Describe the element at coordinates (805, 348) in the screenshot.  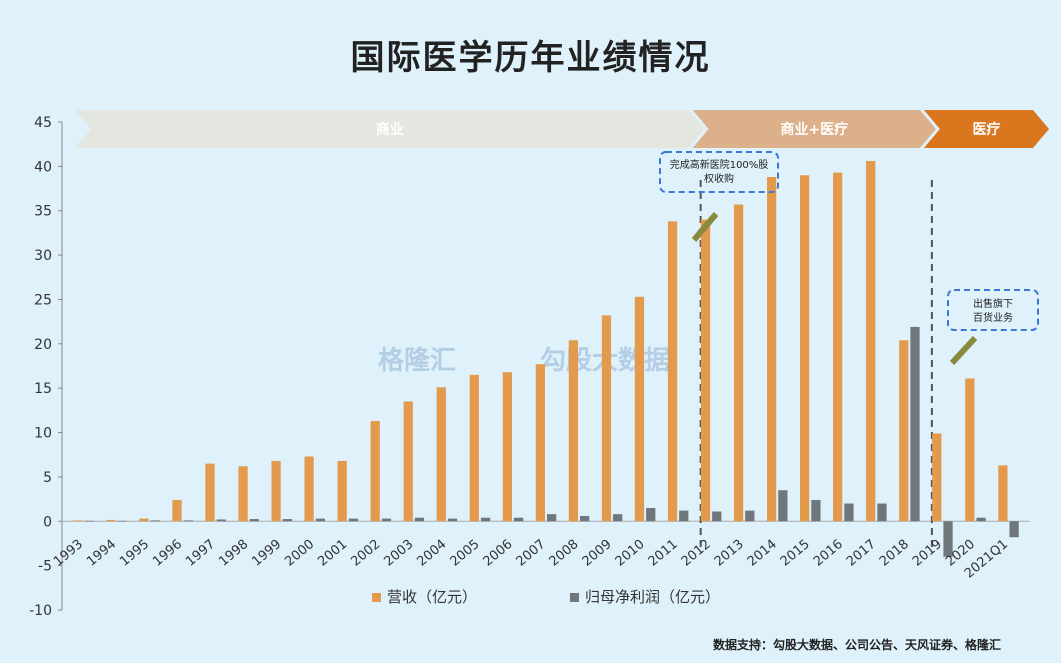
I see `bar-revenue-2015` at that location.